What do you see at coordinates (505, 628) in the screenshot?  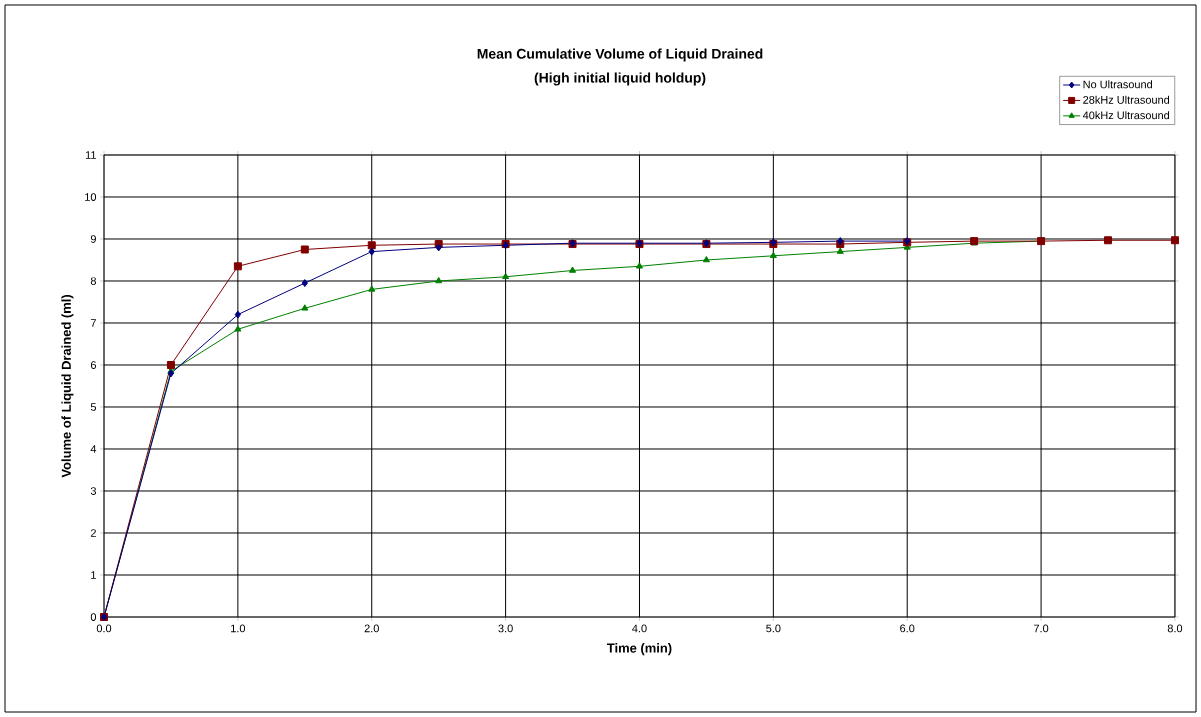 I see `x-tick-label: 3.0` at bounding box center [505, 628].